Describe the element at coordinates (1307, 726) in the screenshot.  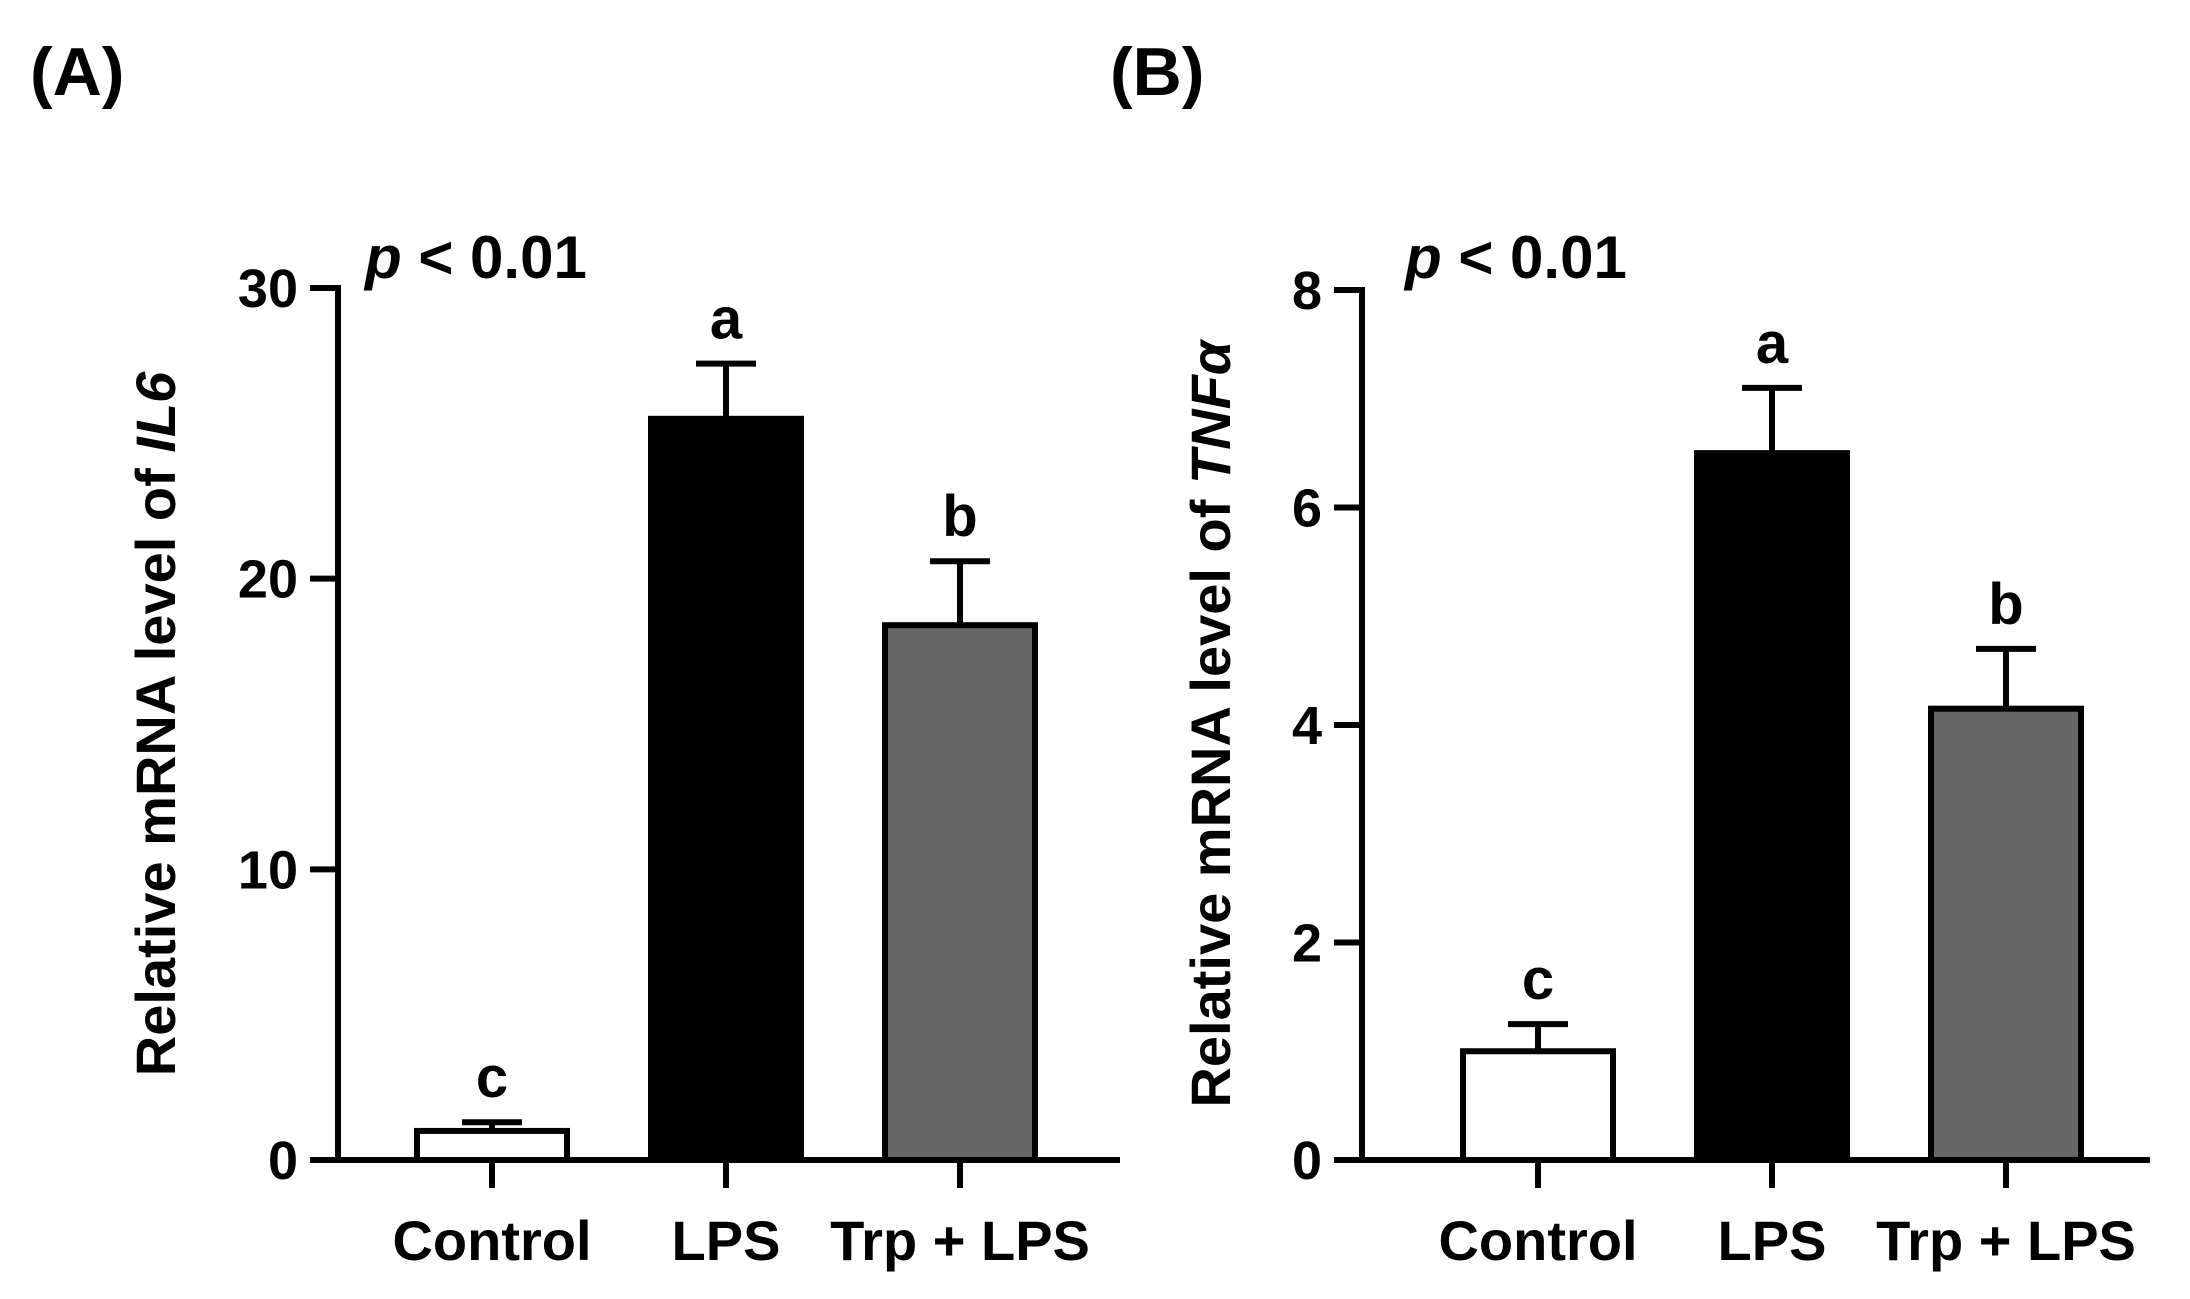
I see `y-tick-label: 4` at that location.